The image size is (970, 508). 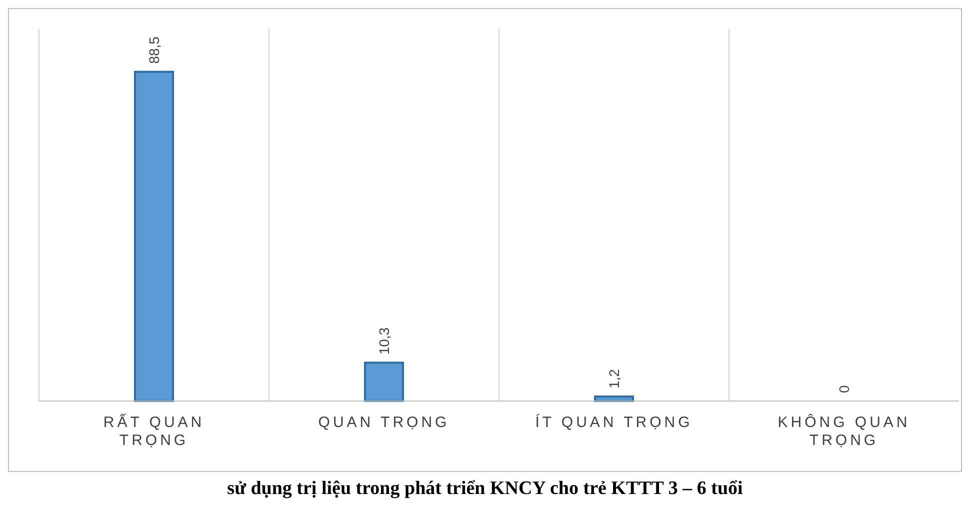 What do you see at coordinates (614, 422) in the screenshot?
I see `x-tick-label: ÍT QUAN TRỌNG` at bounding box center [614, 422].